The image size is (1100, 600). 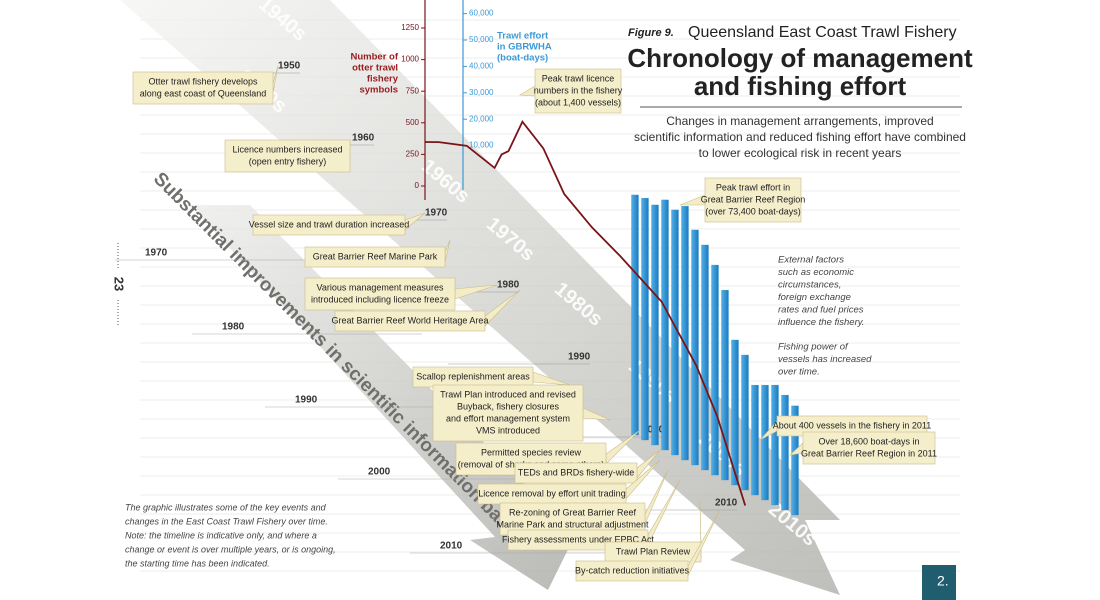 I want to click on event-text: Trawl Plan Review, so click(x=653, y=551).